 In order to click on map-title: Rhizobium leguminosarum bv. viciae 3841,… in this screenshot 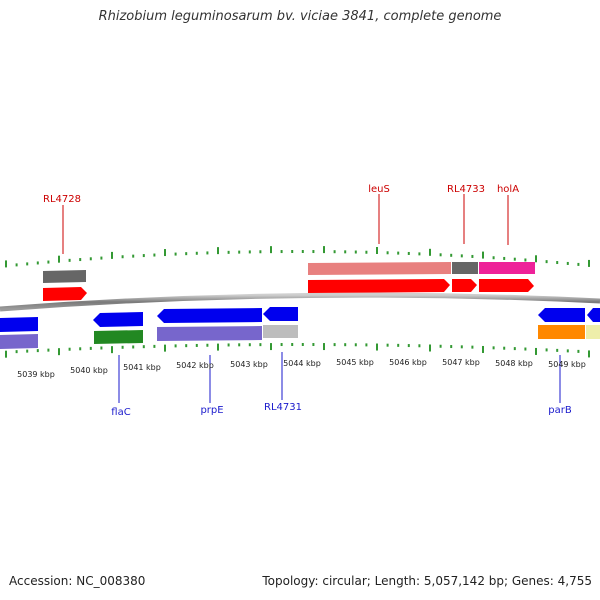, I will do `click(300, 16)`.